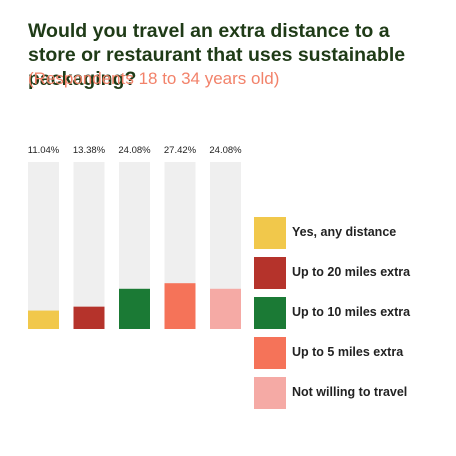 This screenshot has width=456, height=456. I want to click on bar-value-label: 27.42%, so click(180, 150).